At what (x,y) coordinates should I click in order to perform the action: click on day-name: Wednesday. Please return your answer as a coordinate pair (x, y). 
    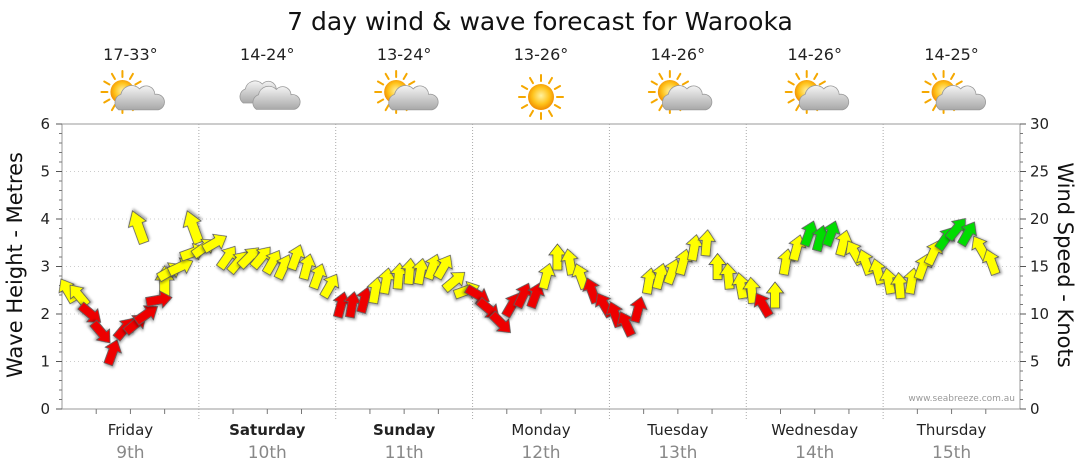
    Looking at the image, I should click on (814, 430).